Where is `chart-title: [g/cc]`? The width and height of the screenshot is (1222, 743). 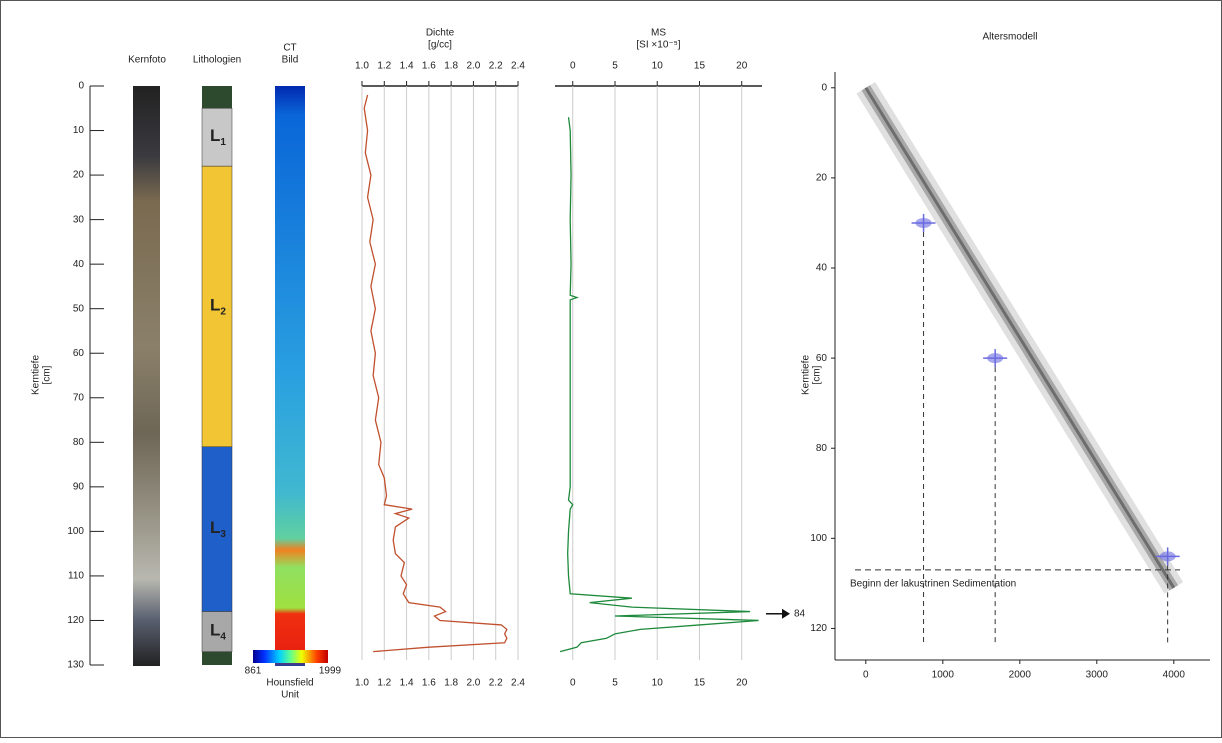
chart-title: [g/cc] is located at coordinates (440, 45).